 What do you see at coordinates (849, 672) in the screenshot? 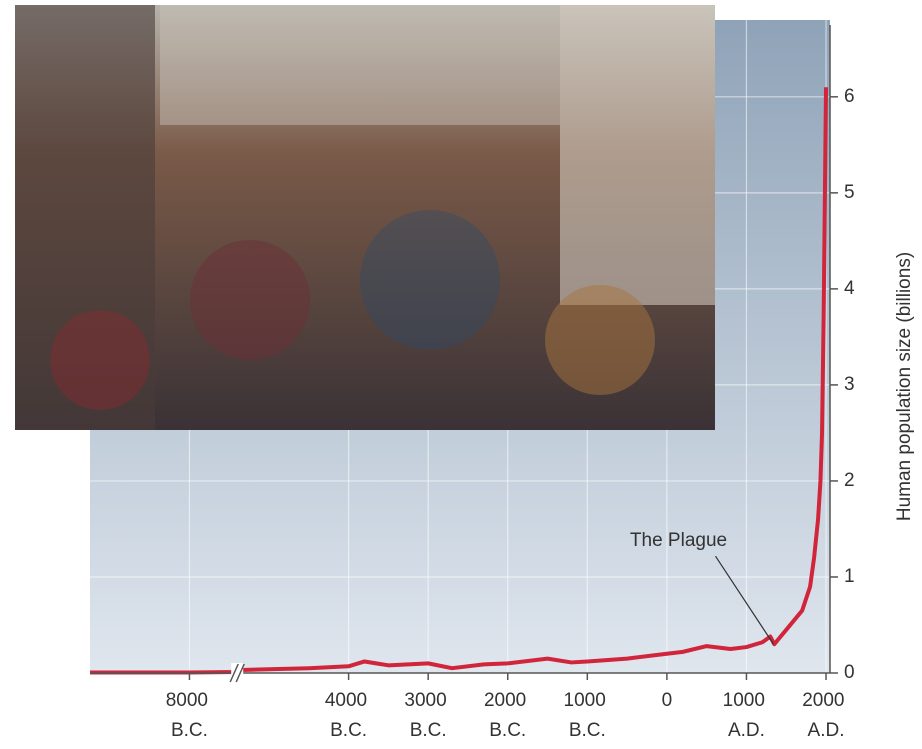
I see `y-tick-label: 0` at bounding box center [849, 672].